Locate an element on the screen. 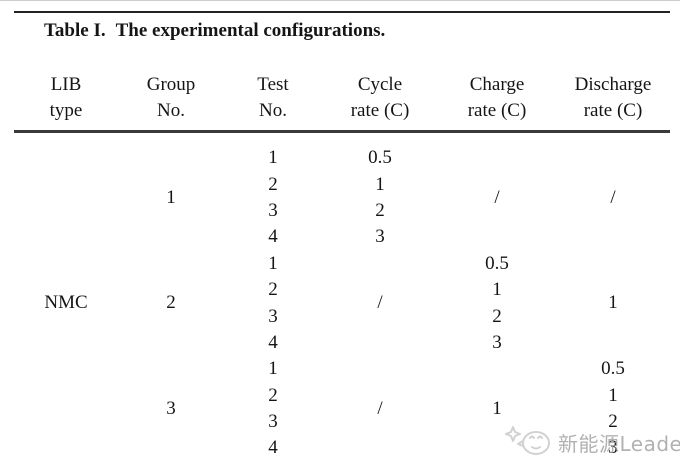 This screenshot has height=470, width=680. table-top-rule is located at coordinates (342, 12).